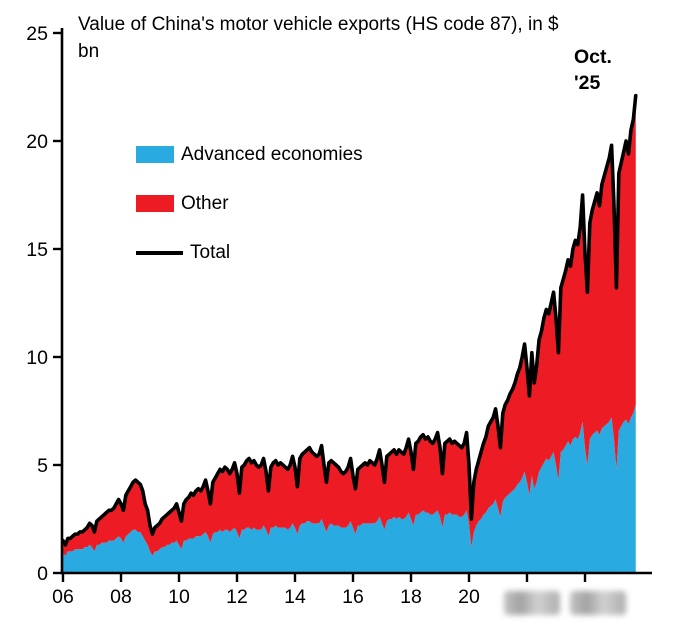 The height and width of the screenshot is (622, 680). Describe the element at coordinates (565, 603) in the screenshot. I see `pixelated-watermark` at that location.